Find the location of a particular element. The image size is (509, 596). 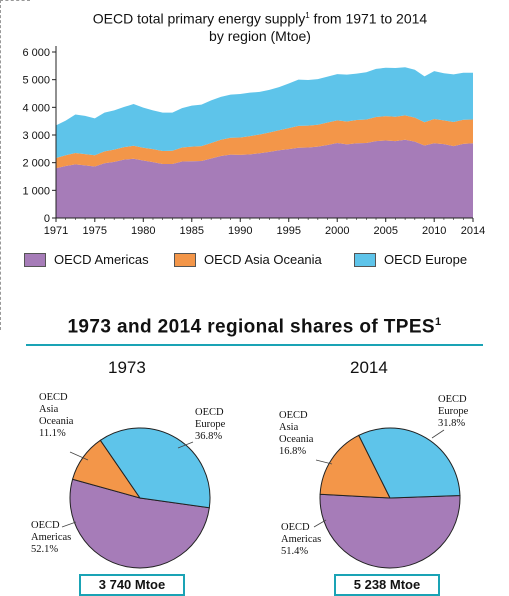

y-tick-label: 0 is located at coordinates (47, 219).